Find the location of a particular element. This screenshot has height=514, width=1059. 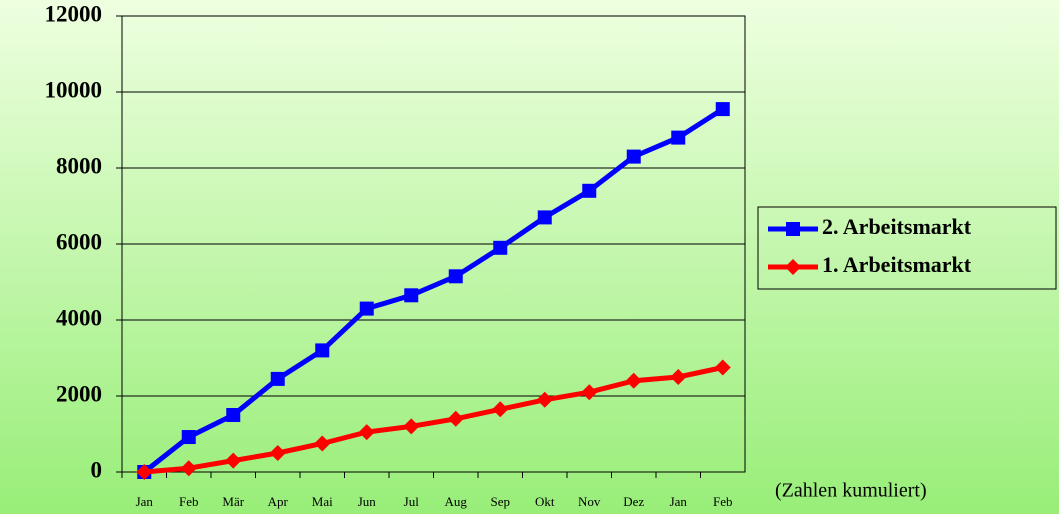

x-tick-label: Nov is located at coordinates (589, 501).